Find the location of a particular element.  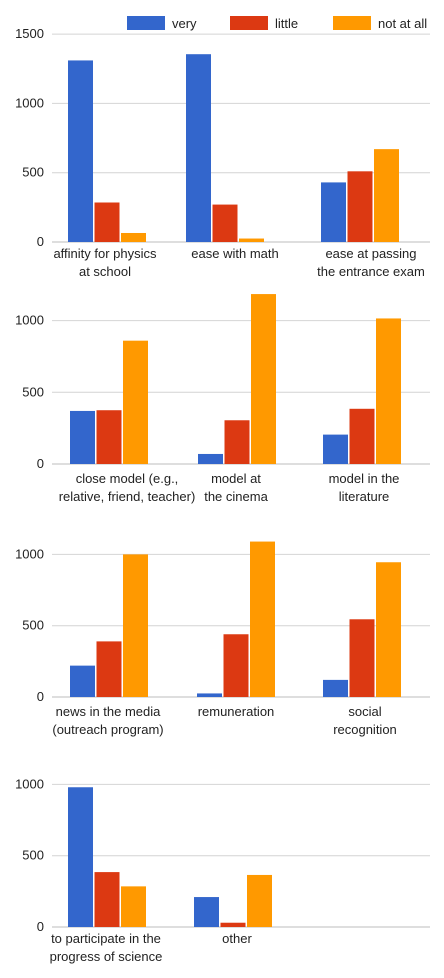

category-label: model in the is located at coordinates (364, 478).